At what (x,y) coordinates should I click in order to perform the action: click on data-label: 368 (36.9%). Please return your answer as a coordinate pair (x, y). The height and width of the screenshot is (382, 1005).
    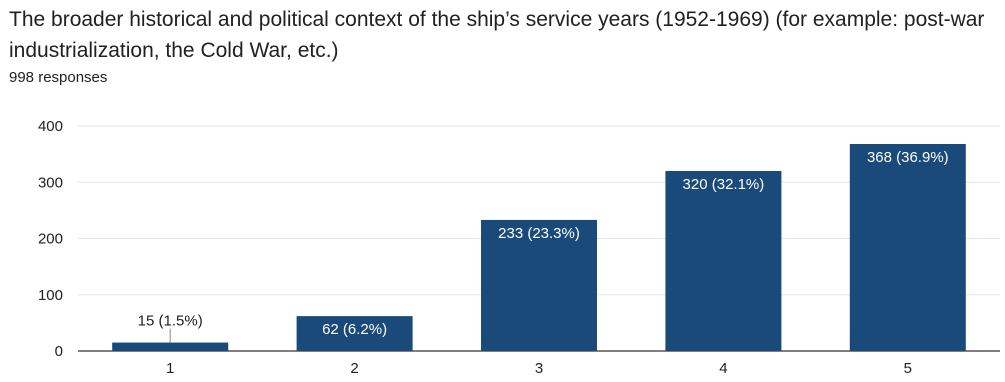
    Looking at the image, I should click on (908, 157).